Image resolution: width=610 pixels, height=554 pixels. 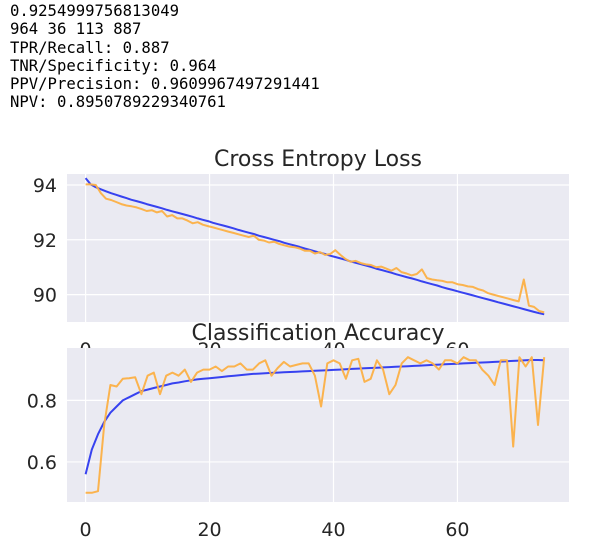 I want to click on precision-line: PPV/Precision: 0.9609967497291441, so click(x=165, y=84).